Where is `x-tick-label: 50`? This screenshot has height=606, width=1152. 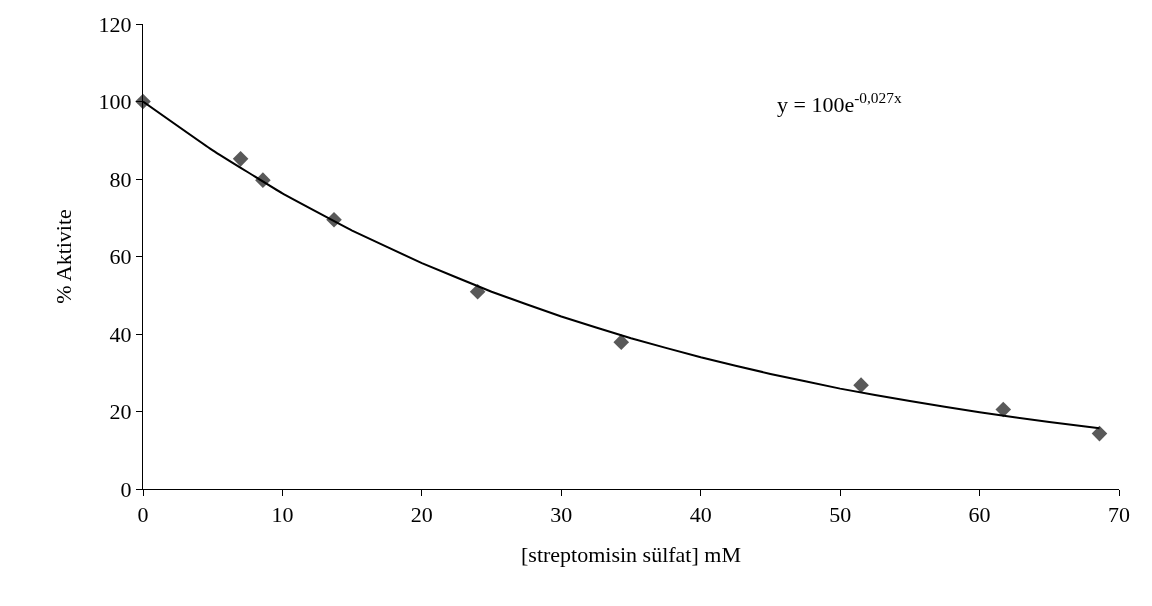 x-tick-label: 50 is located at coordinates (840, 515).